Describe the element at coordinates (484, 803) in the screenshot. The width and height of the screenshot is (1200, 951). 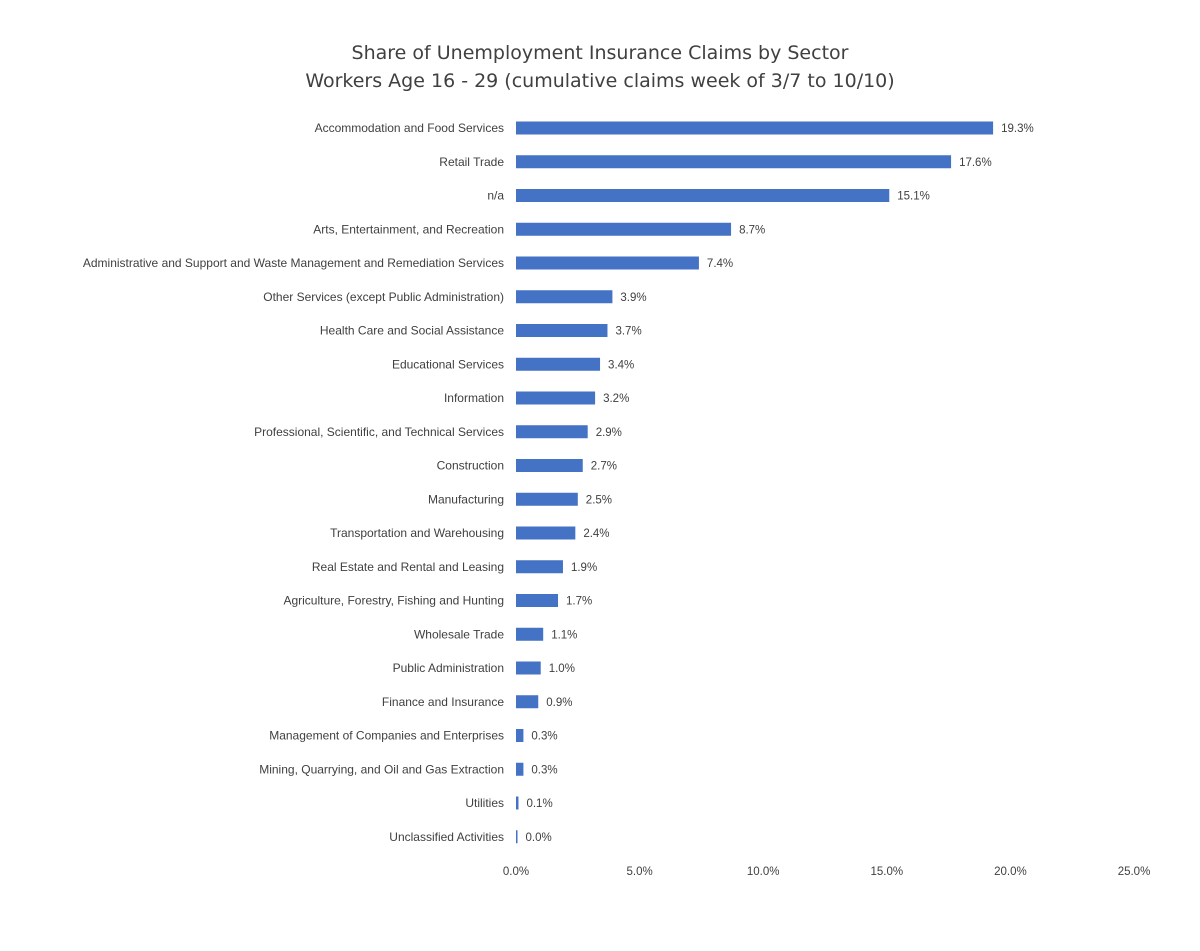
I see `category-label: Utilities` at that location.